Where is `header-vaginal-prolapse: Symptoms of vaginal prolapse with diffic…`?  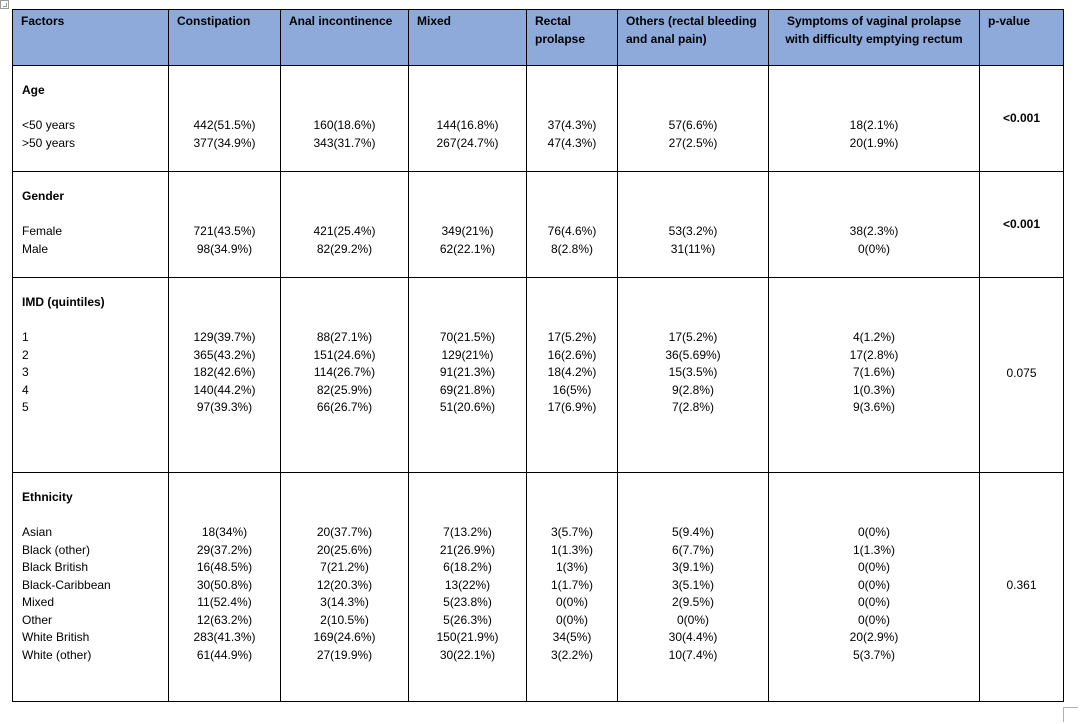
header-vaginal-prolapse: Symptoms of vaginal prolapse with diffic… is located at coordinates (874, 37).